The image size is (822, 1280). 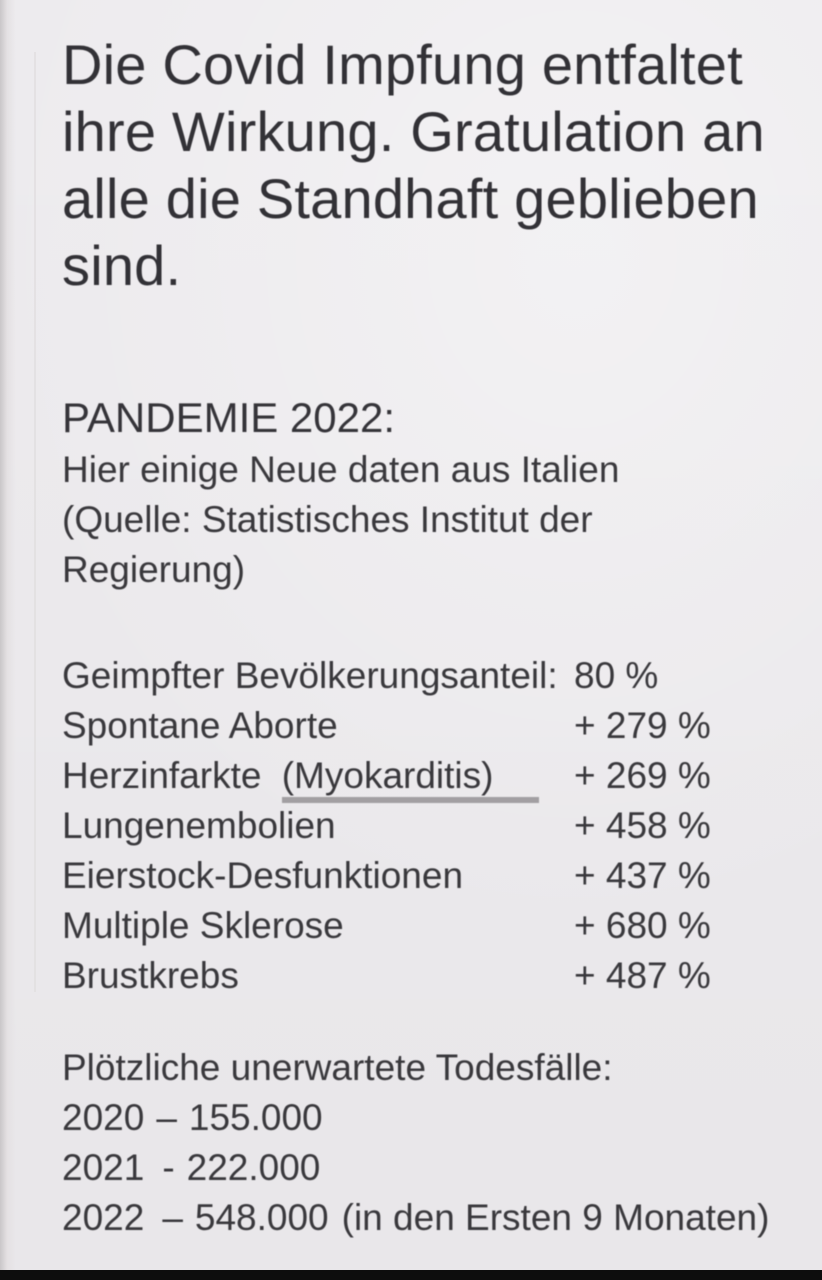 What do you see at coordinates (337, 1067) in the screenshot?
I see `deaths-title: Plötzliche unerwartete Todesfälle:` at bounding box center [337, 1067].